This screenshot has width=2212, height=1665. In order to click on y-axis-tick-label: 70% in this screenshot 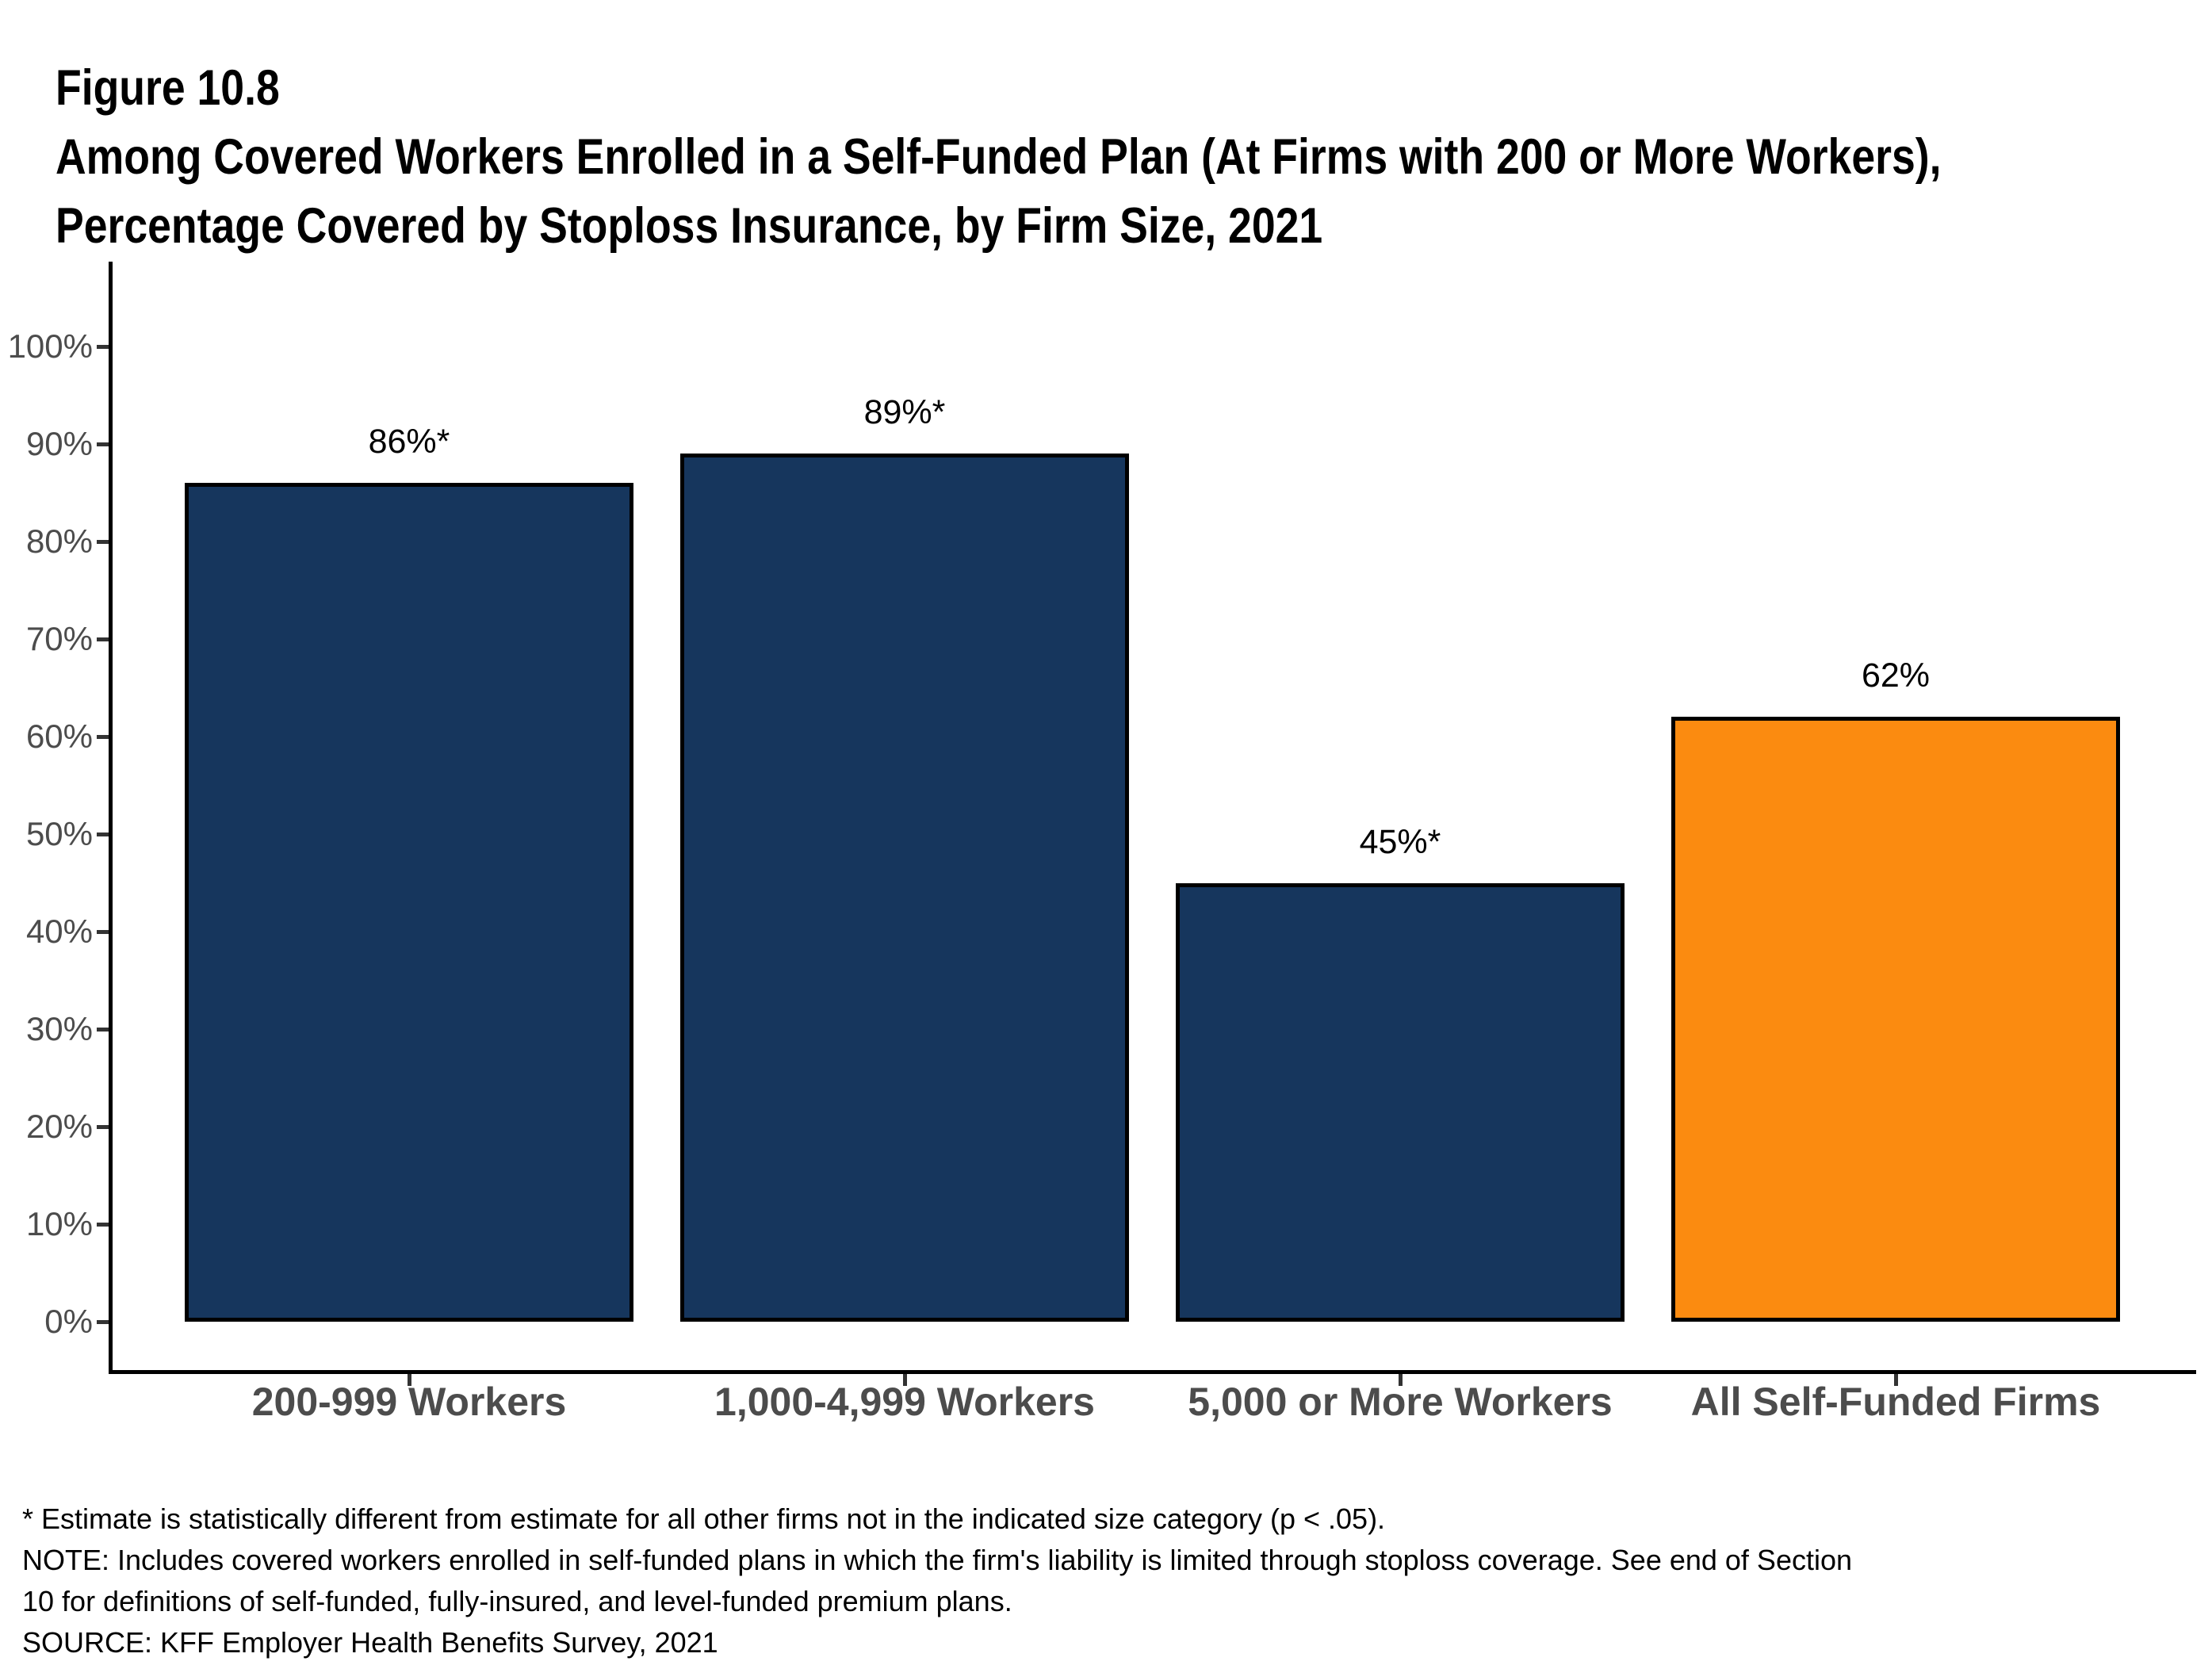, I will do `click(59, 638)`.